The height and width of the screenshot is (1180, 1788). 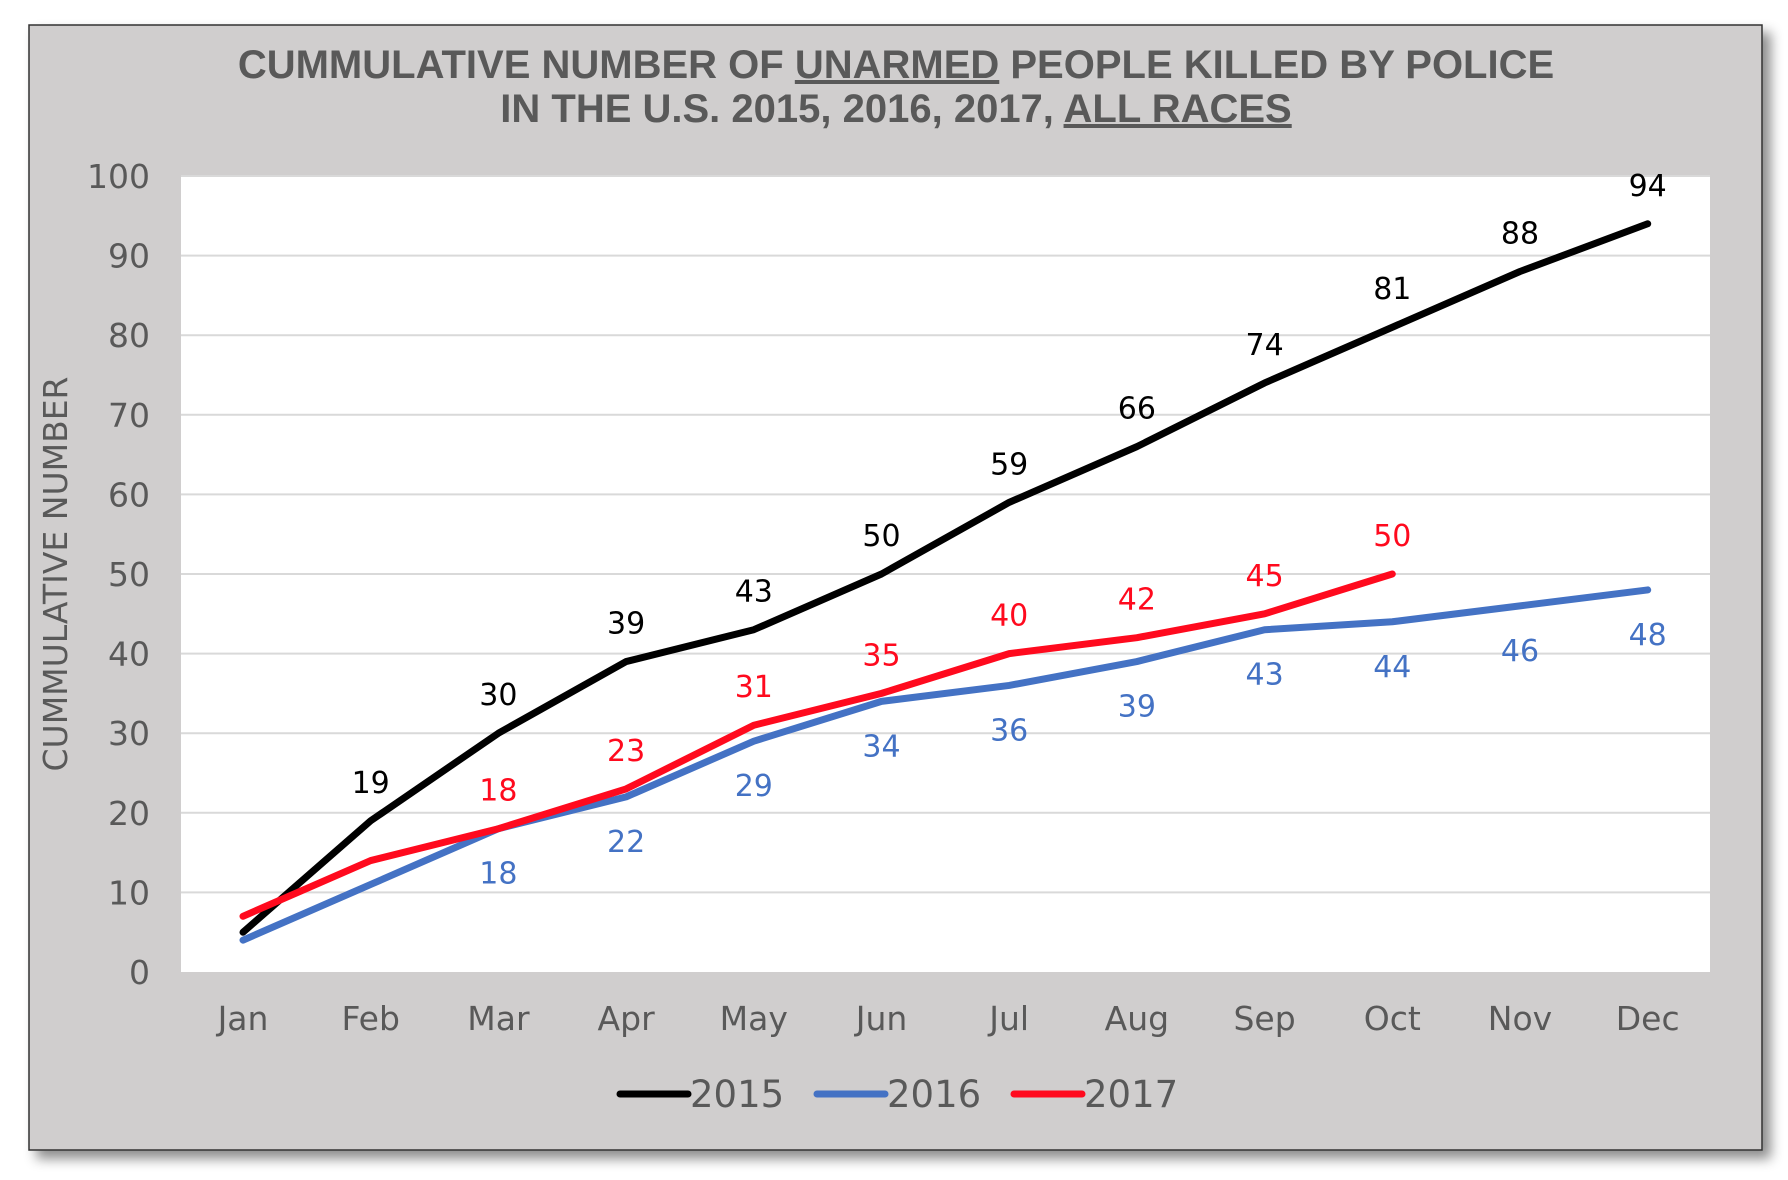 I want to click on data-label-2016: 46, so click(x=1520, y=651).